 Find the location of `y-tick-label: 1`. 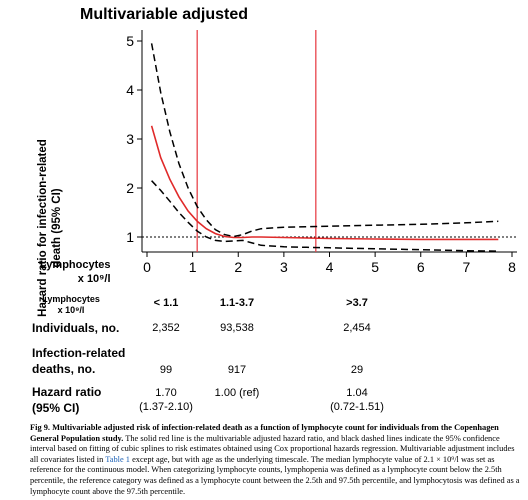

y-tick-label: 1 is located at coordinates (130, 237).